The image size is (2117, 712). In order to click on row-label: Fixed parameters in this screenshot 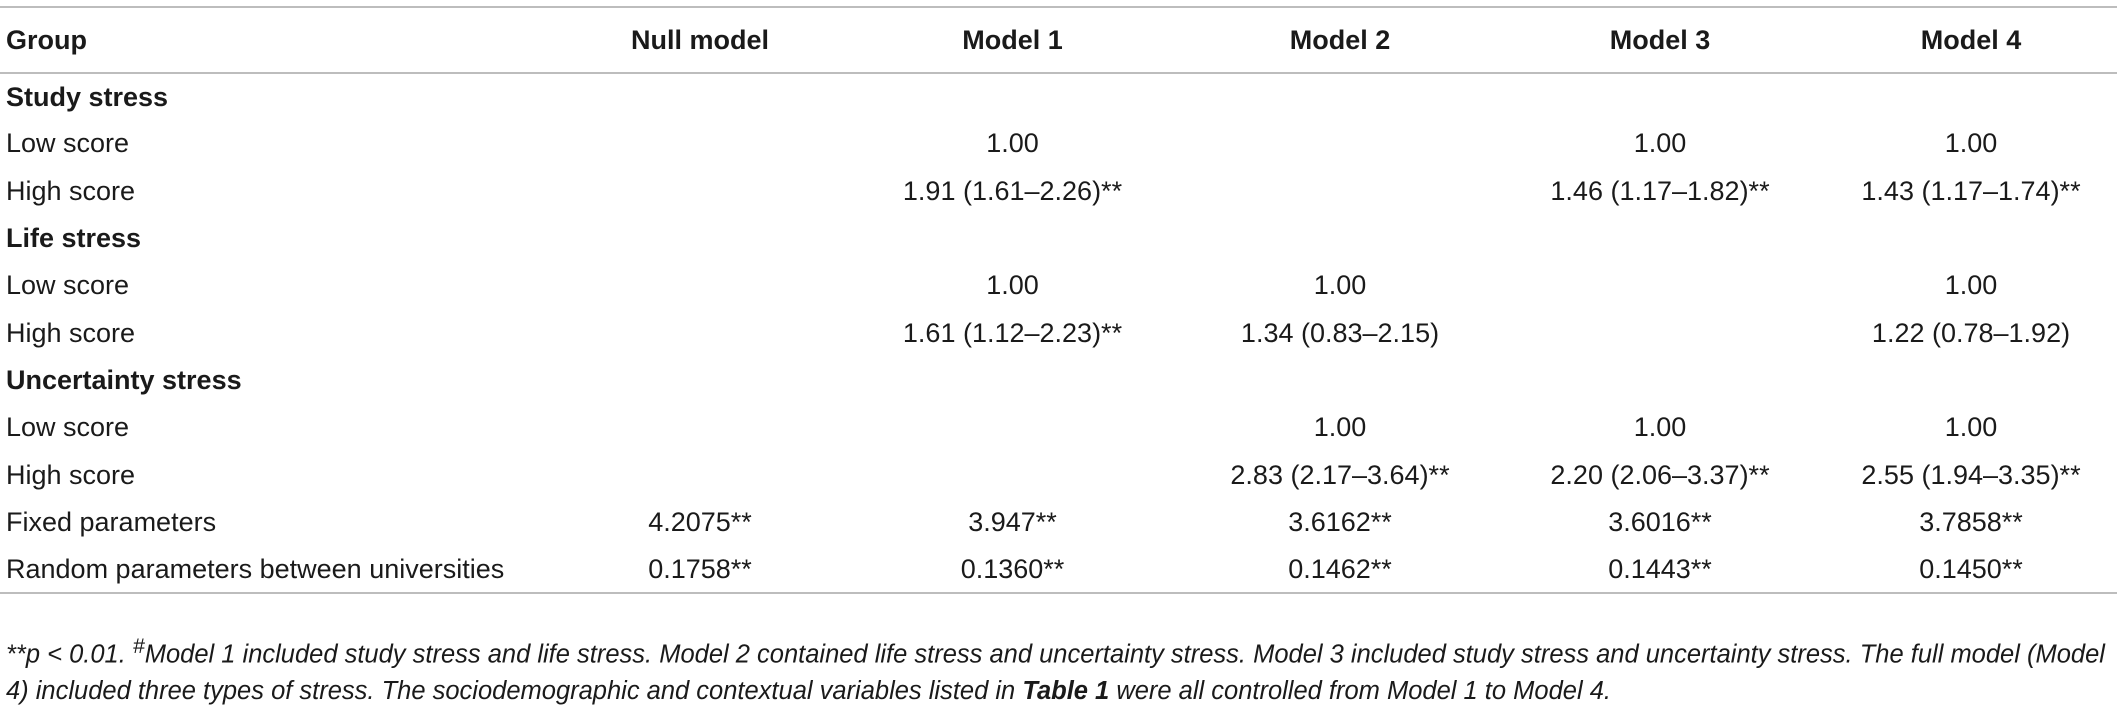, I will do `click(111, 521)`.